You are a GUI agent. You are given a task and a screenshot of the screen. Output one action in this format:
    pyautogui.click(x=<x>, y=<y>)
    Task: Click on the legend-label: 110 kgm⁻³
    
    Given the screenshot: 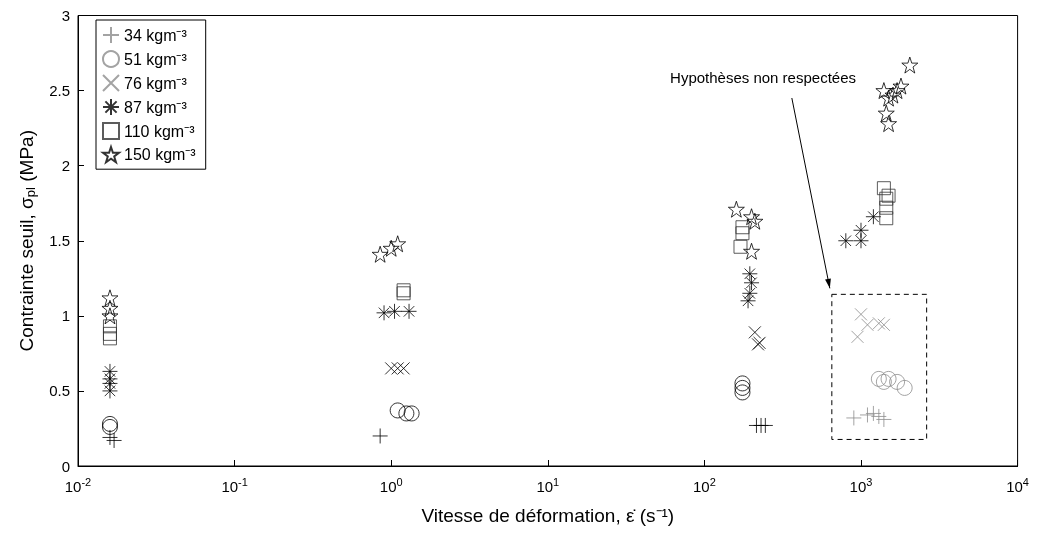 What is the action you would take?
    pyautogui.click(x=160, y=131)
    